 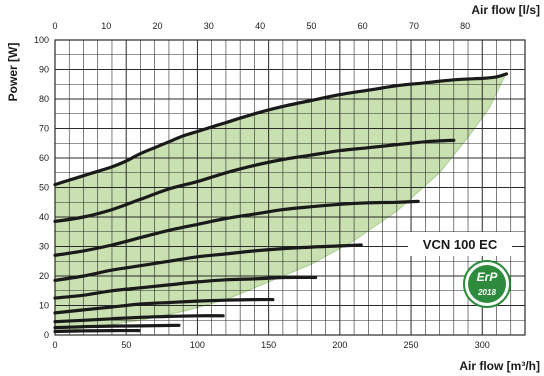 I want to click on x-tick-label: 200, so click(x=339, y=345).